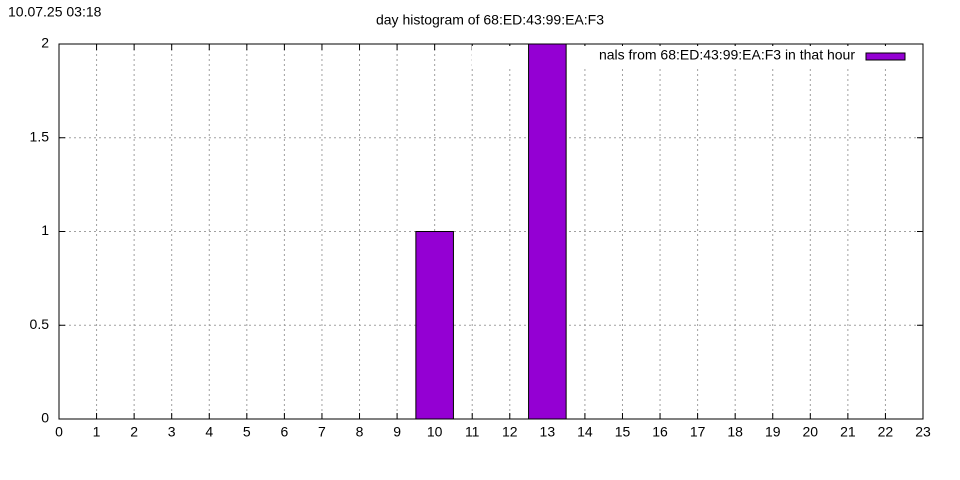  Describe the element at coordinates (510, 432) in the screenshot. I see `x-tick-label: 12` at that location.